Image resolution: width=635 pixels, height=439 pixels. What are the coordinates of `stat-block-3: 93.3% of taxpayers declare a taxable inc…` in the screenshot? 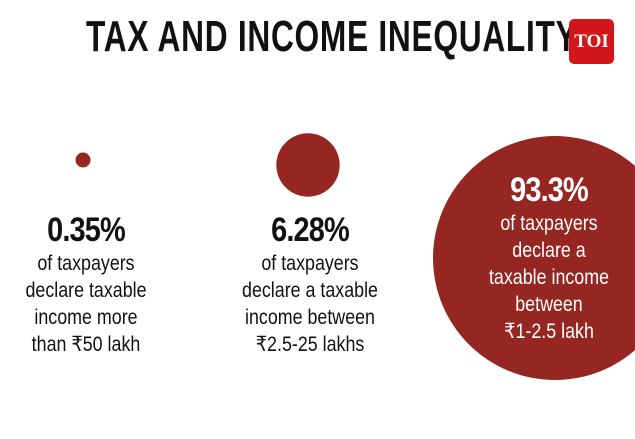 It's located at (548, 257).